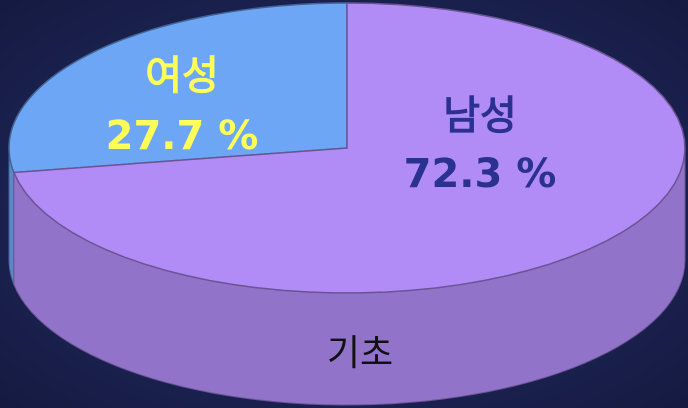  What do you see at coordinates (182, 136) in the screenshot?
I see `slice-value-label: 27.7 %` at bounding box center [182, 136].